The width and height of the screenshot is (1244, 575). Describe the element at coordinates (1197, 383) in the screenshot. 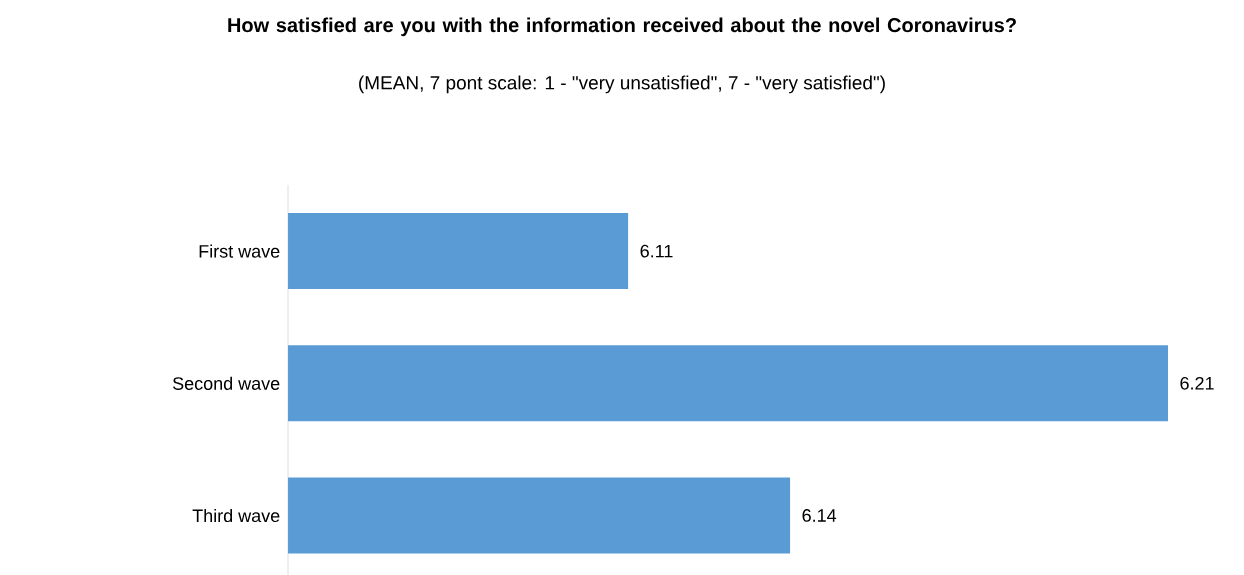

I see `data-label: 6.21` at that location.